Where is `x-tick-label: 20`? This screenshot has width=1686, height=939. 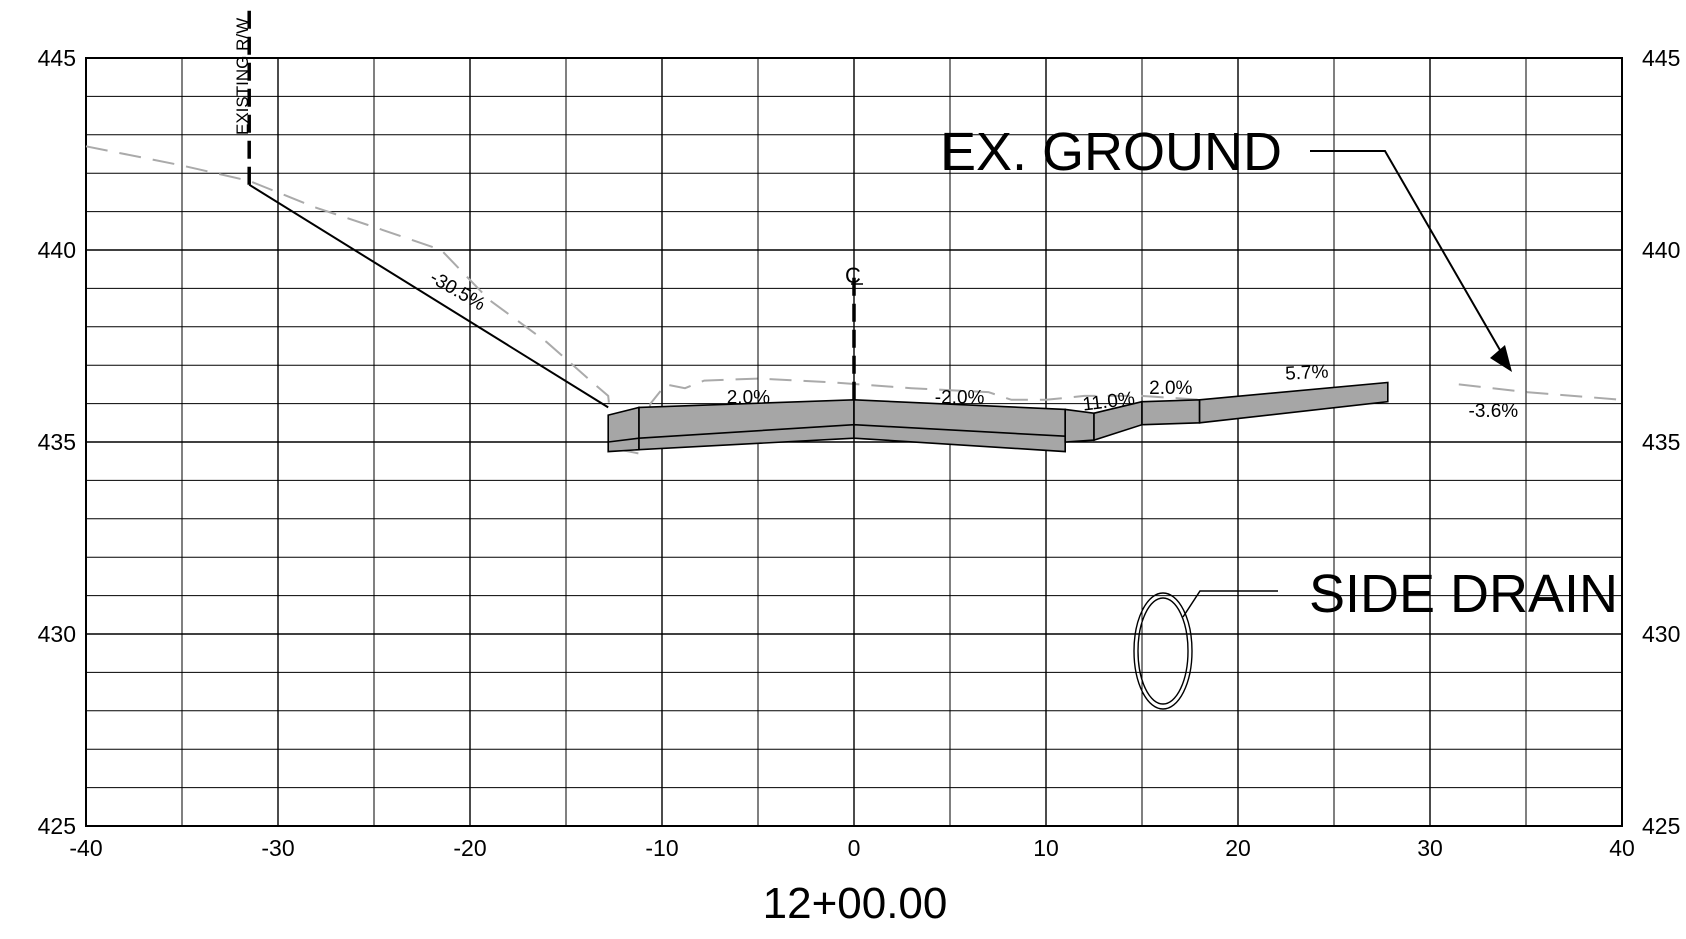
x-tick-label: 20 is located at coordinates (1238, 848).